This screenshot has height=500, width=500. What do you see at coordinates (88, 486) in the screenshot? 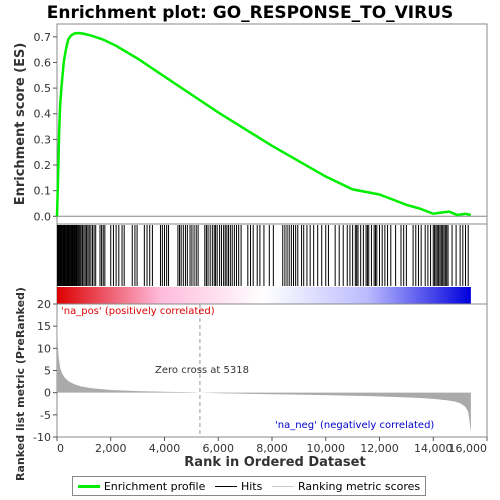
I see `legend-swatch-enrichment-profile` at bounding box center [88, 486].